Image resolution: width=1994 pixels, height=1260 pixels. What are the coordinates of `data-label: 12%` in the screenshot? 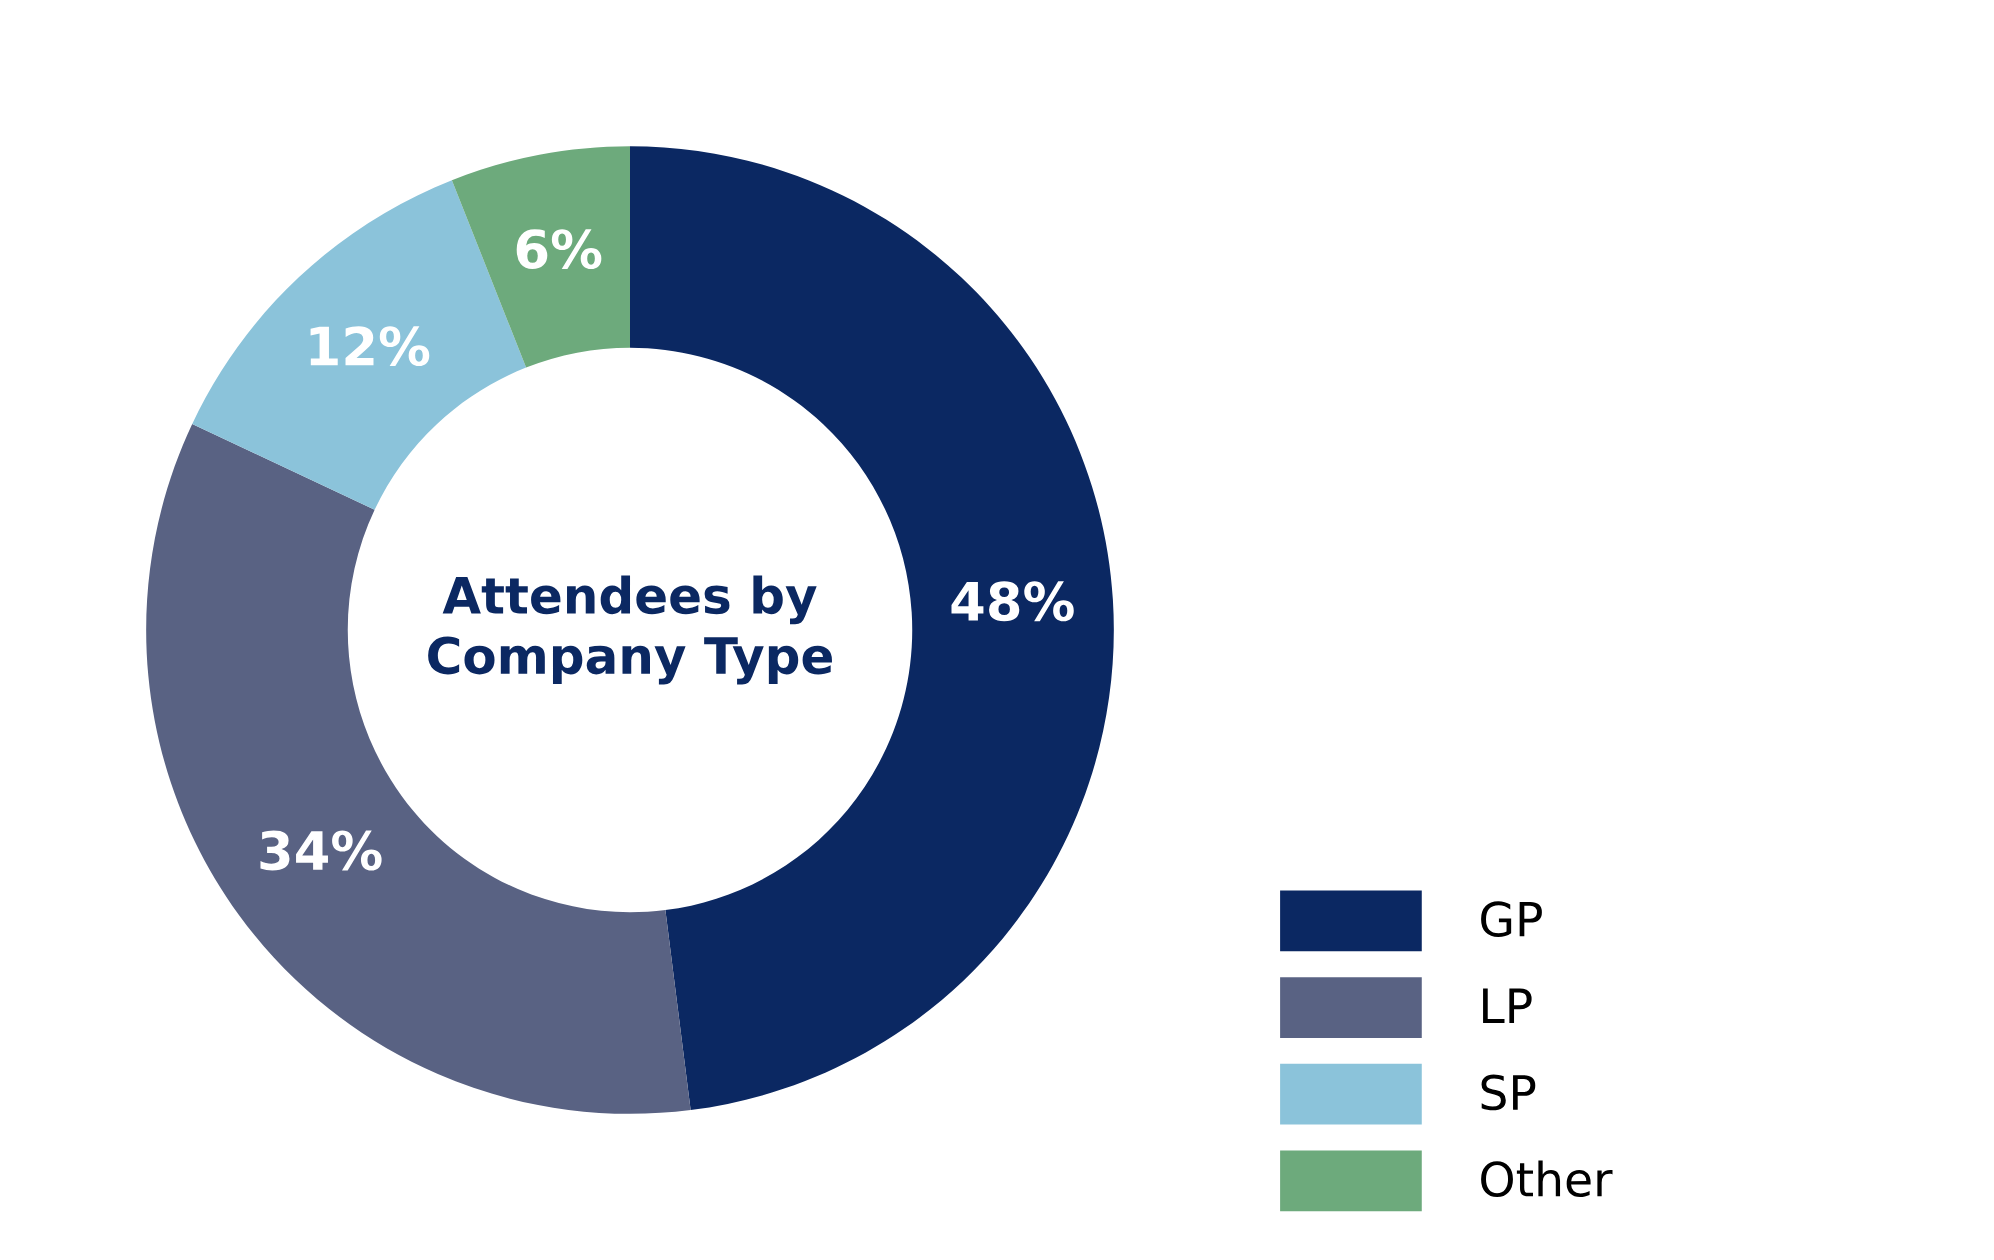 It's located at (370, 346).